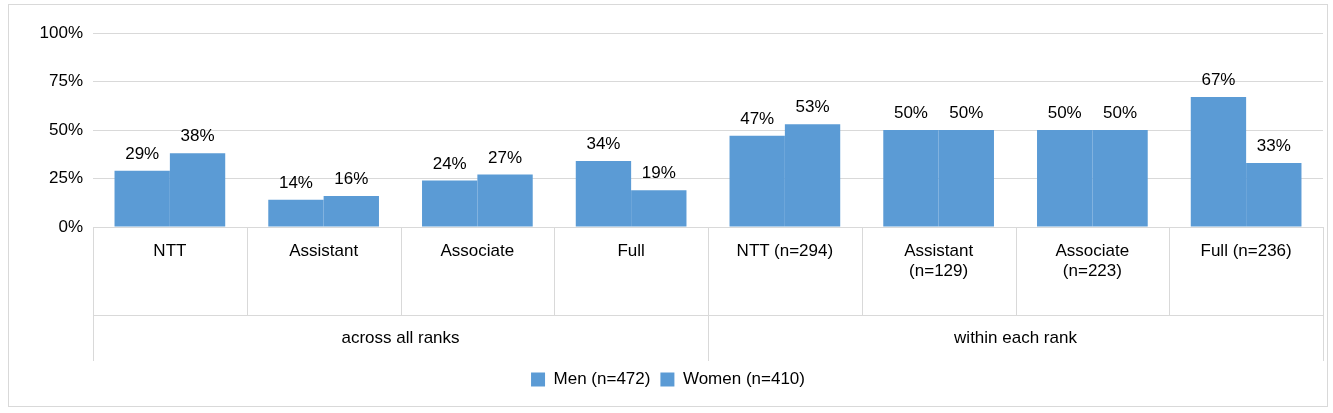  Describe the element at coordinates (477, 250) in the screenshot. I see `x-tick-label: Associate` at that location.